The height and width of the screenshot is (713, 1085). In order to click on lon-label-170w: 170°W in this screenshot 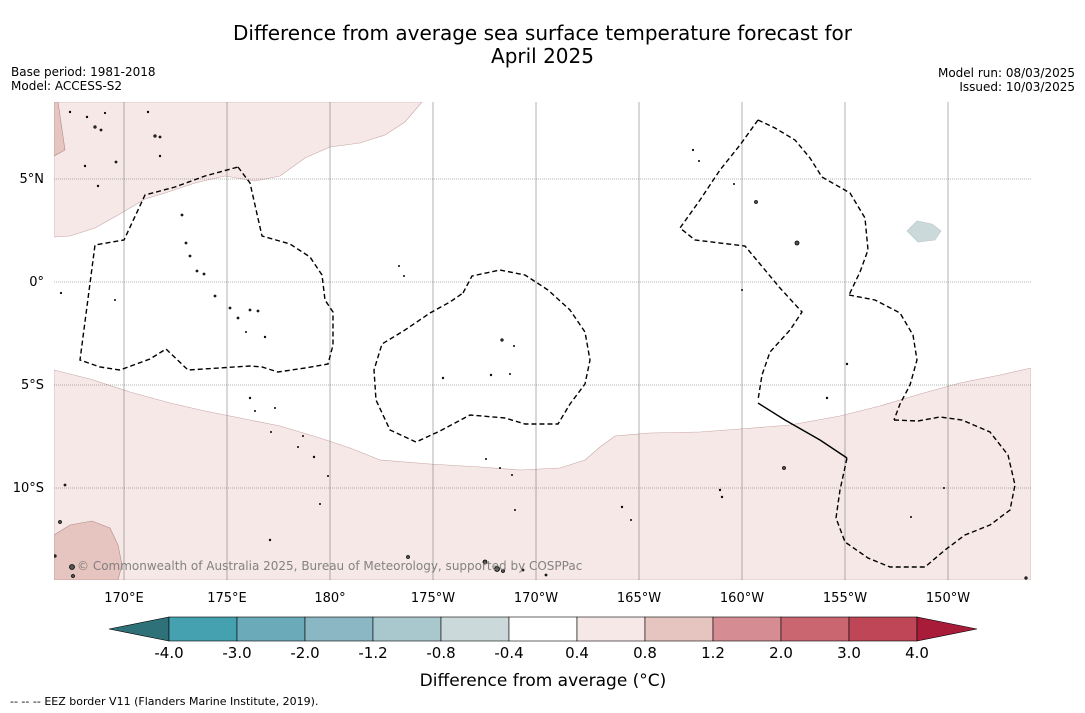, I will do `click(536, 598)`.